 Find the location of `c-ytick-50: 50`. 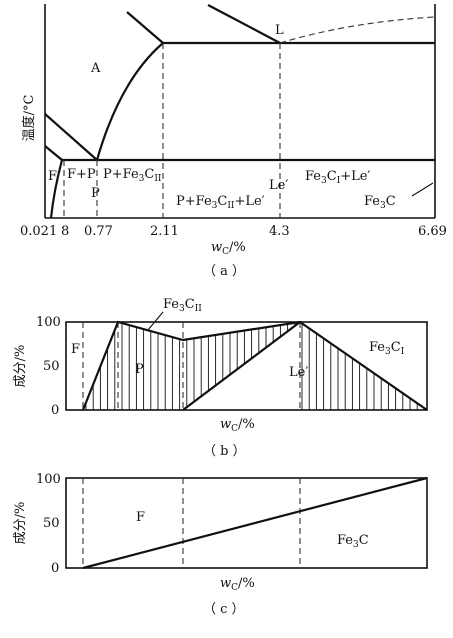

c-ytick-50: 50 is located at coordinates (51, 523).